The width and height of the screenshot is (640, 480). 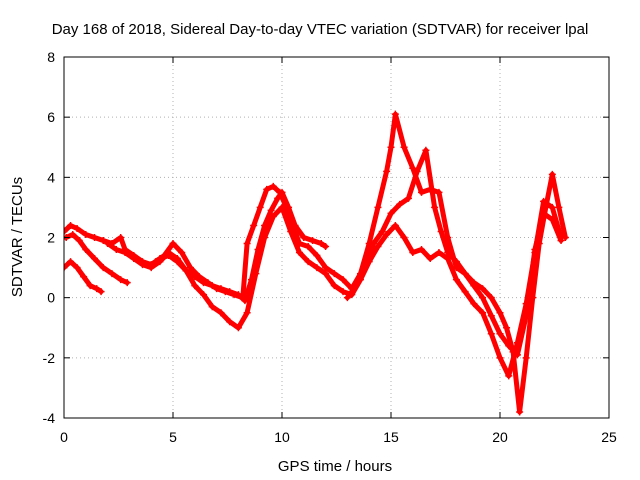 What do you see at coordinates (51, 177) in the screenshot?
I see `y-tick-label: 4` at bounding box center [51, 177].